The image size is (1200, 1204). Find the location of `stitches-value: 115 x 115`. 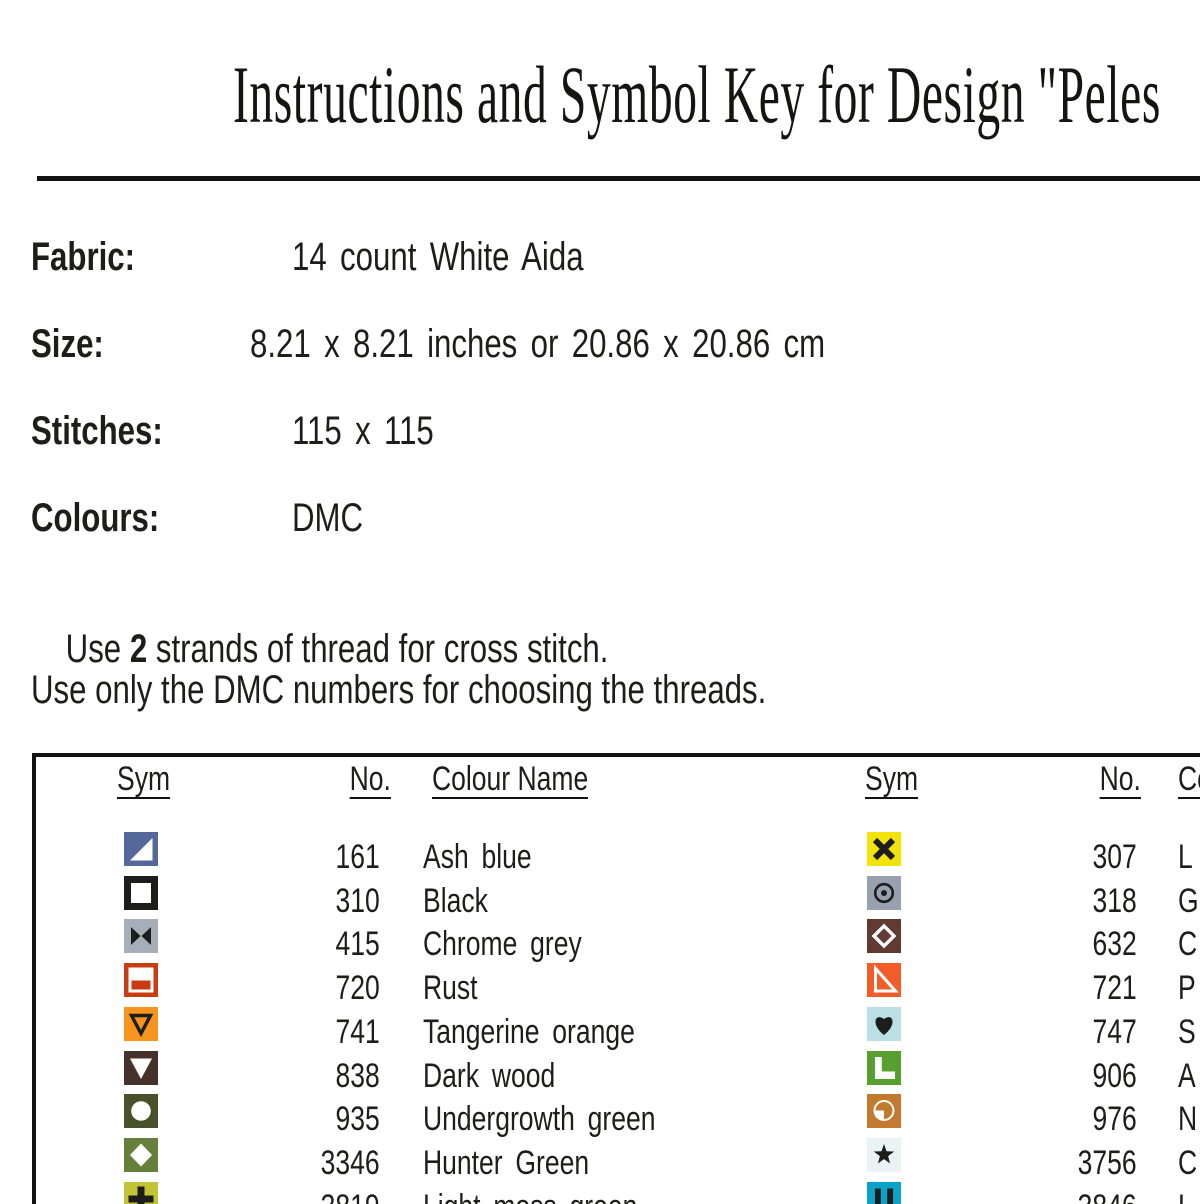

stitches-value: 115 x 115 is located at coordinates (363, 431).